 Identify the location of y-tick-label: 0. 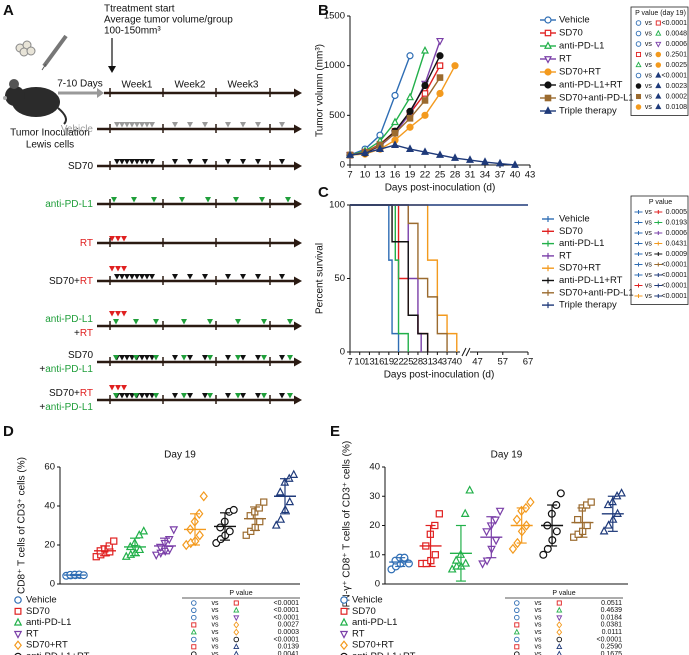
(52, 584).